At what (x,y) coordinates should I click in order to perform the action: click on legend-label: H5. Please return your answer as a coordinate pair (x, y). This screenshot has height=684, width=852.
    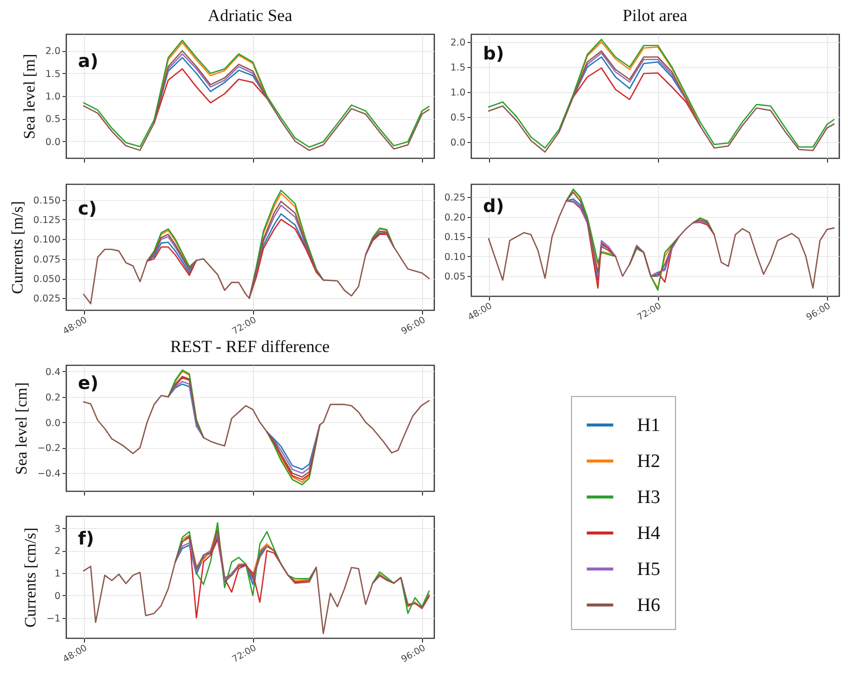
    Looking at the image, I should click on (648, 569).